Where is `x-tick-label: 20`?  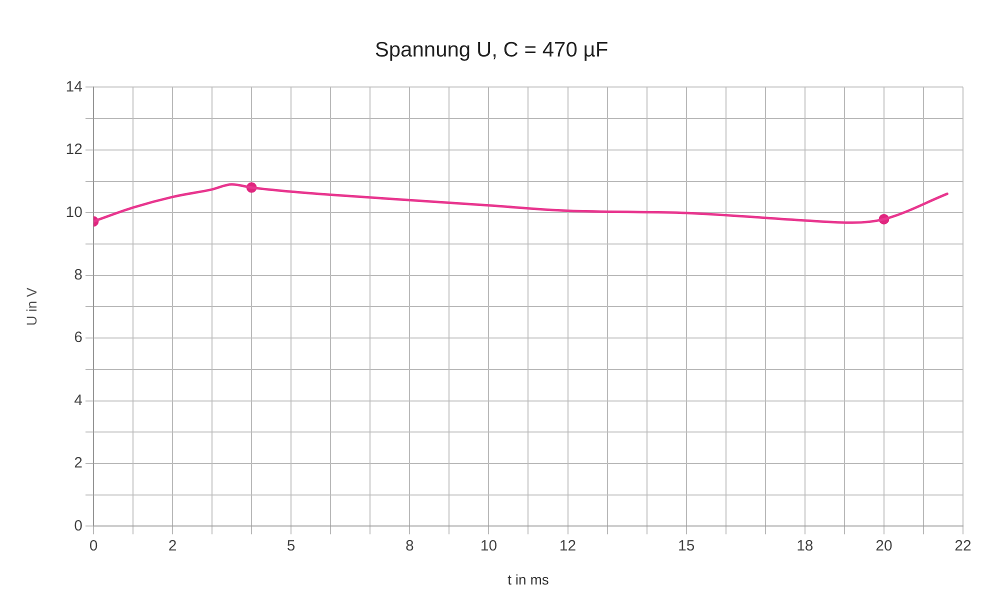 x-tick-label: 20 is located at coordinates (884, 545).